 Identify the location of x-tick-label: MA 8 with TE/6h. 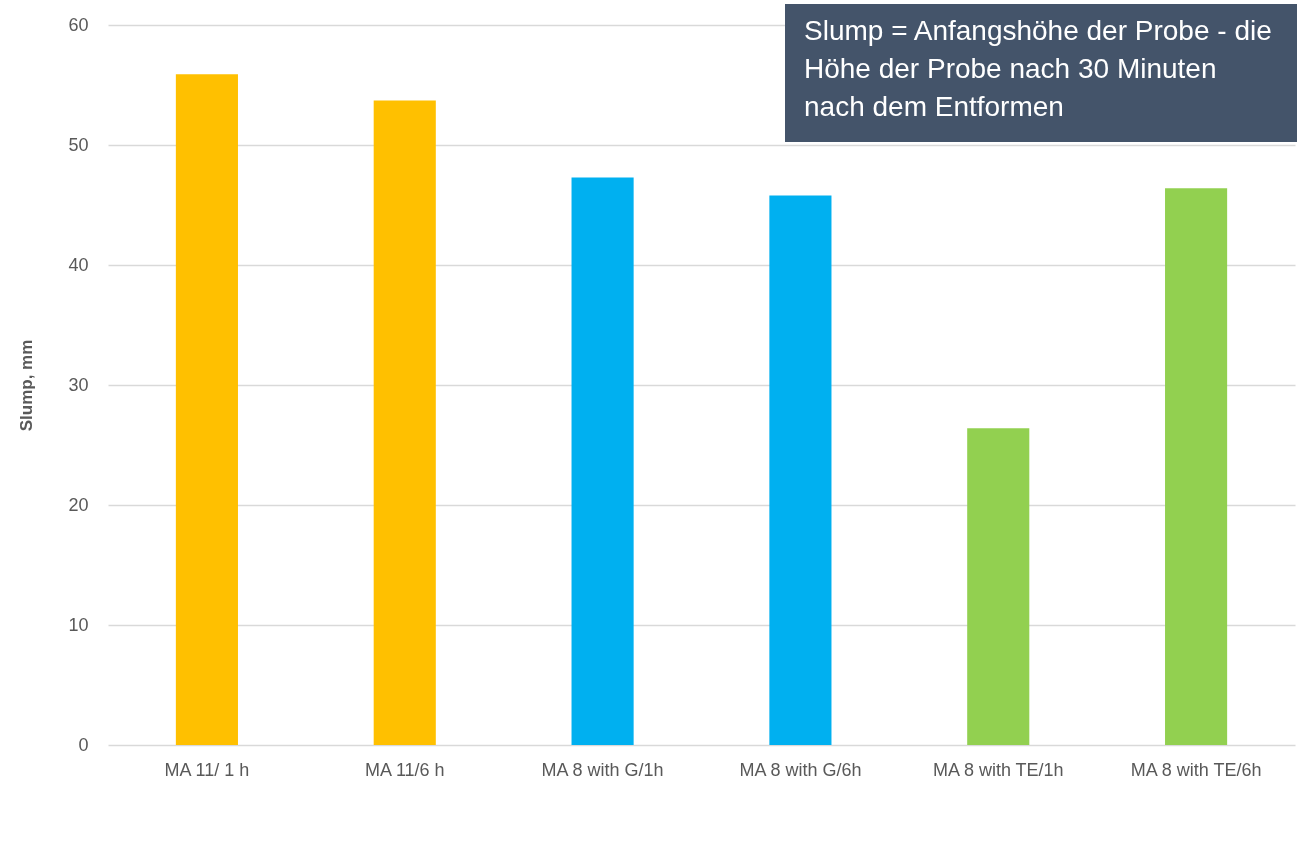
(1196, 769).